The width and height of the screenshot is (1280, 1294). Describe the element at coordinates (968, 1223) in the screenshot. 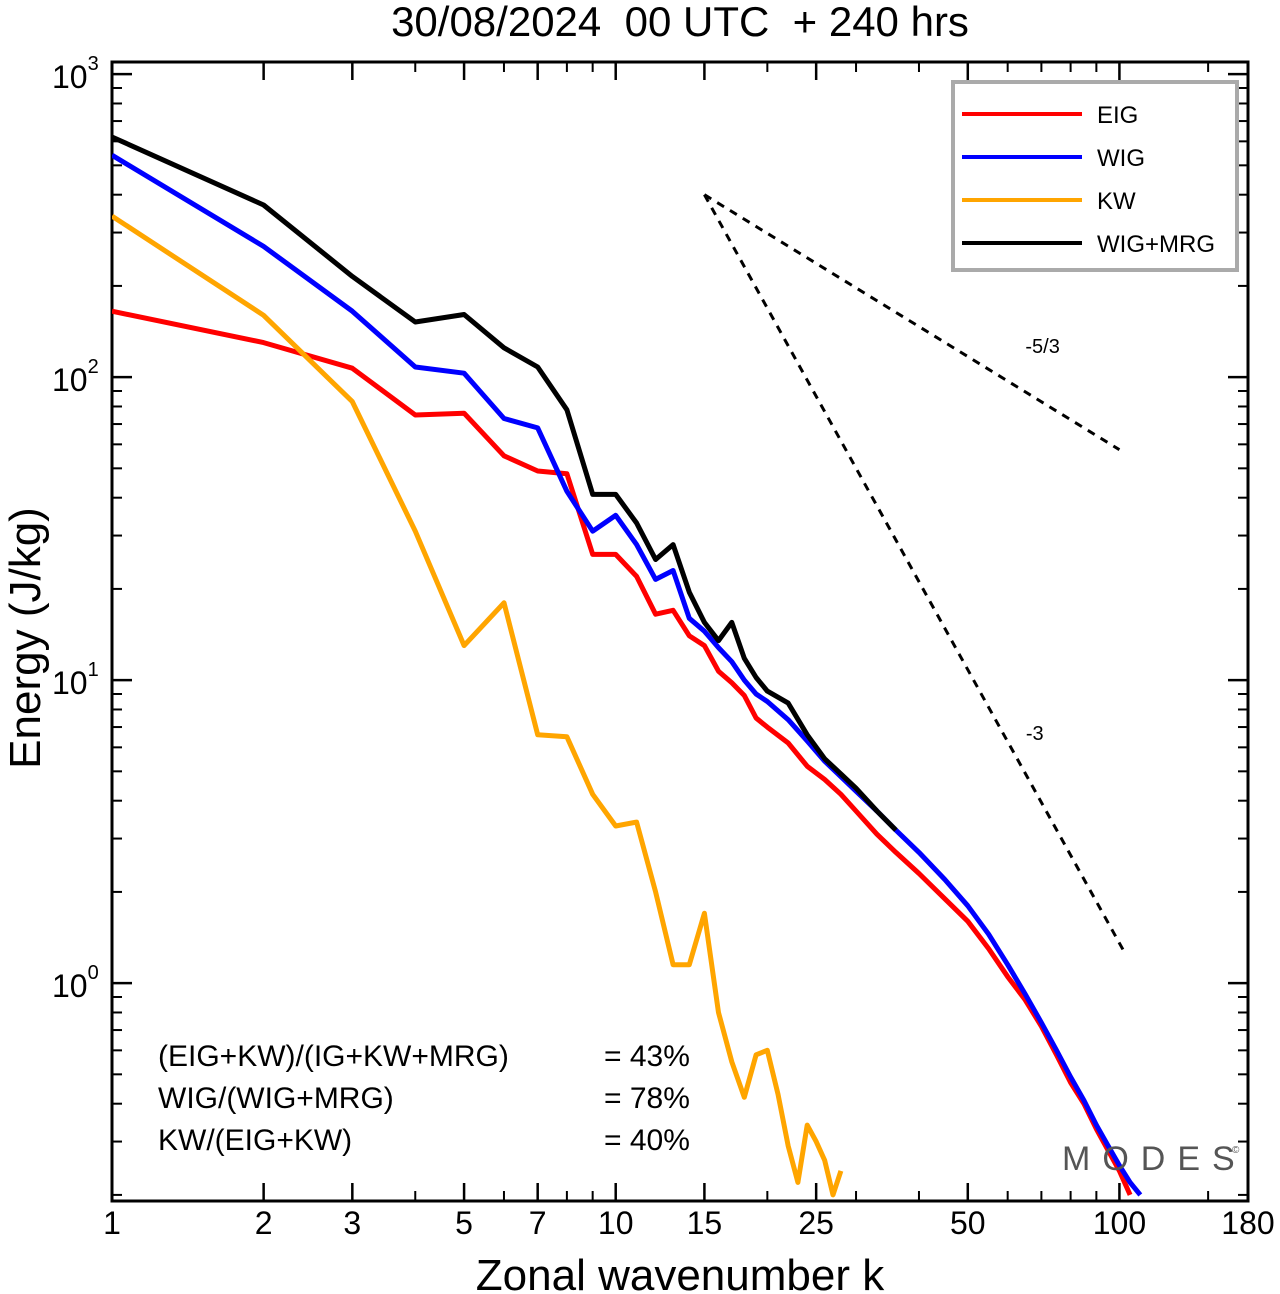

I see `x-tick-label: 50` at that location.